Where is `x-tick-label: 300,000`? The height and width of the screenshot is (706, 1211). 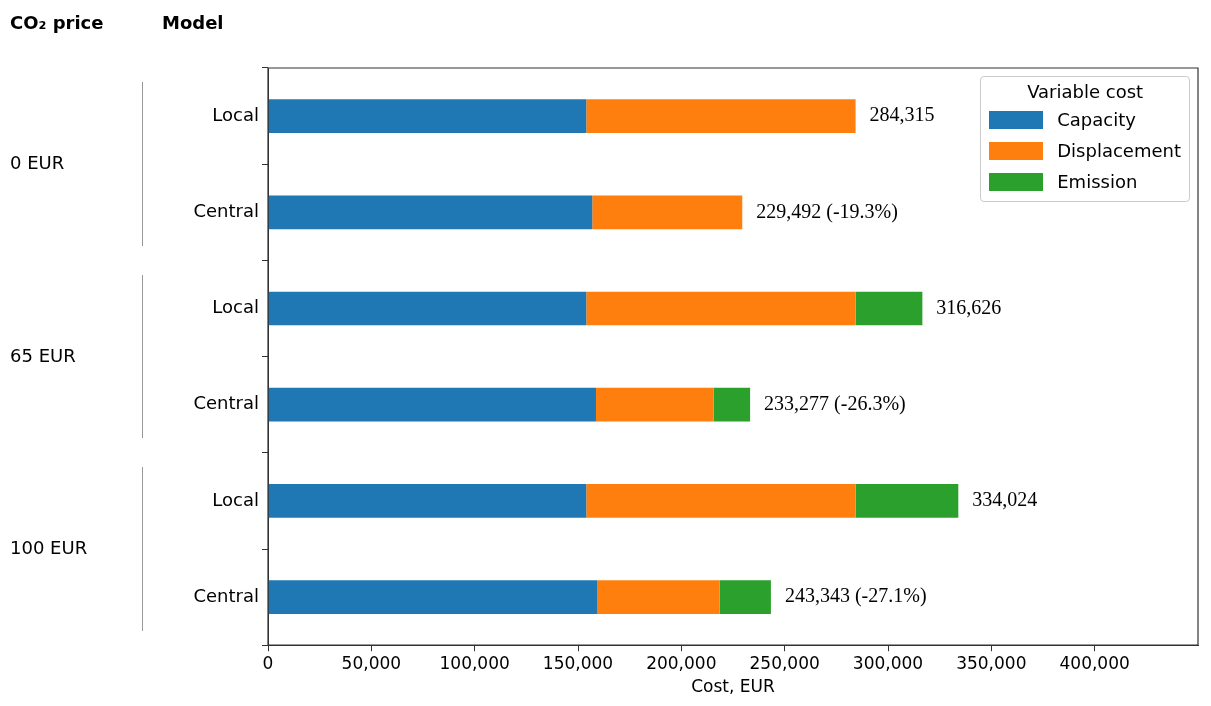 x-tick-label: 300,000 is located at coordinates (888, 662).